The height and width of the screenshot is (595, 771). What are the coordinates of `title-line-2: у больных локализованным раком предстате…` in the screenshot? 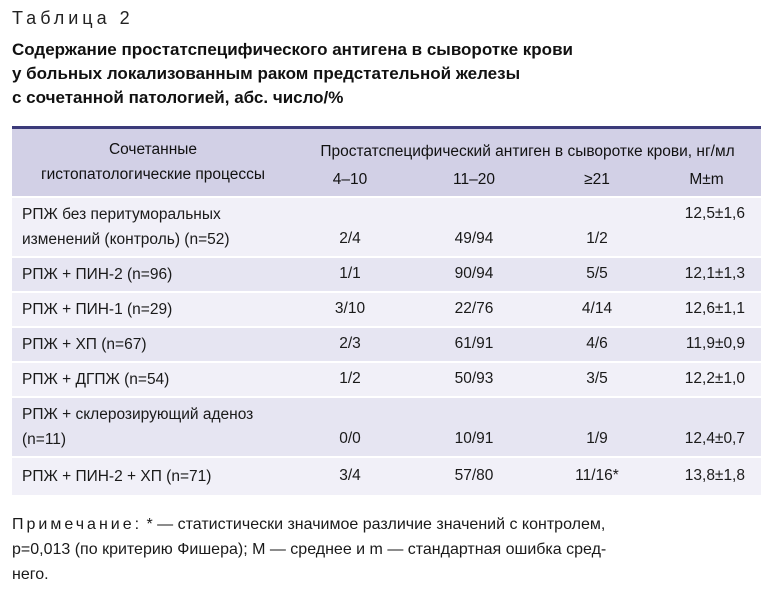 It's located at (266, 73).